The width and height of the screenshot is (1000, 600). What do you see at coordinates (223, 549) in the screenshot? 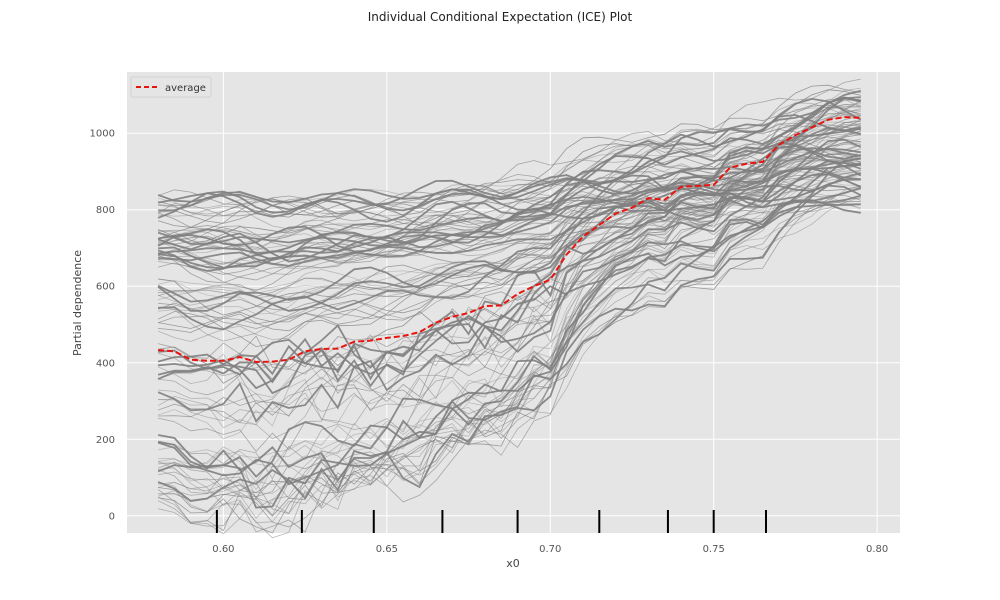
I see `x-tick-label: 0.60` at bounding box center [223, 549].